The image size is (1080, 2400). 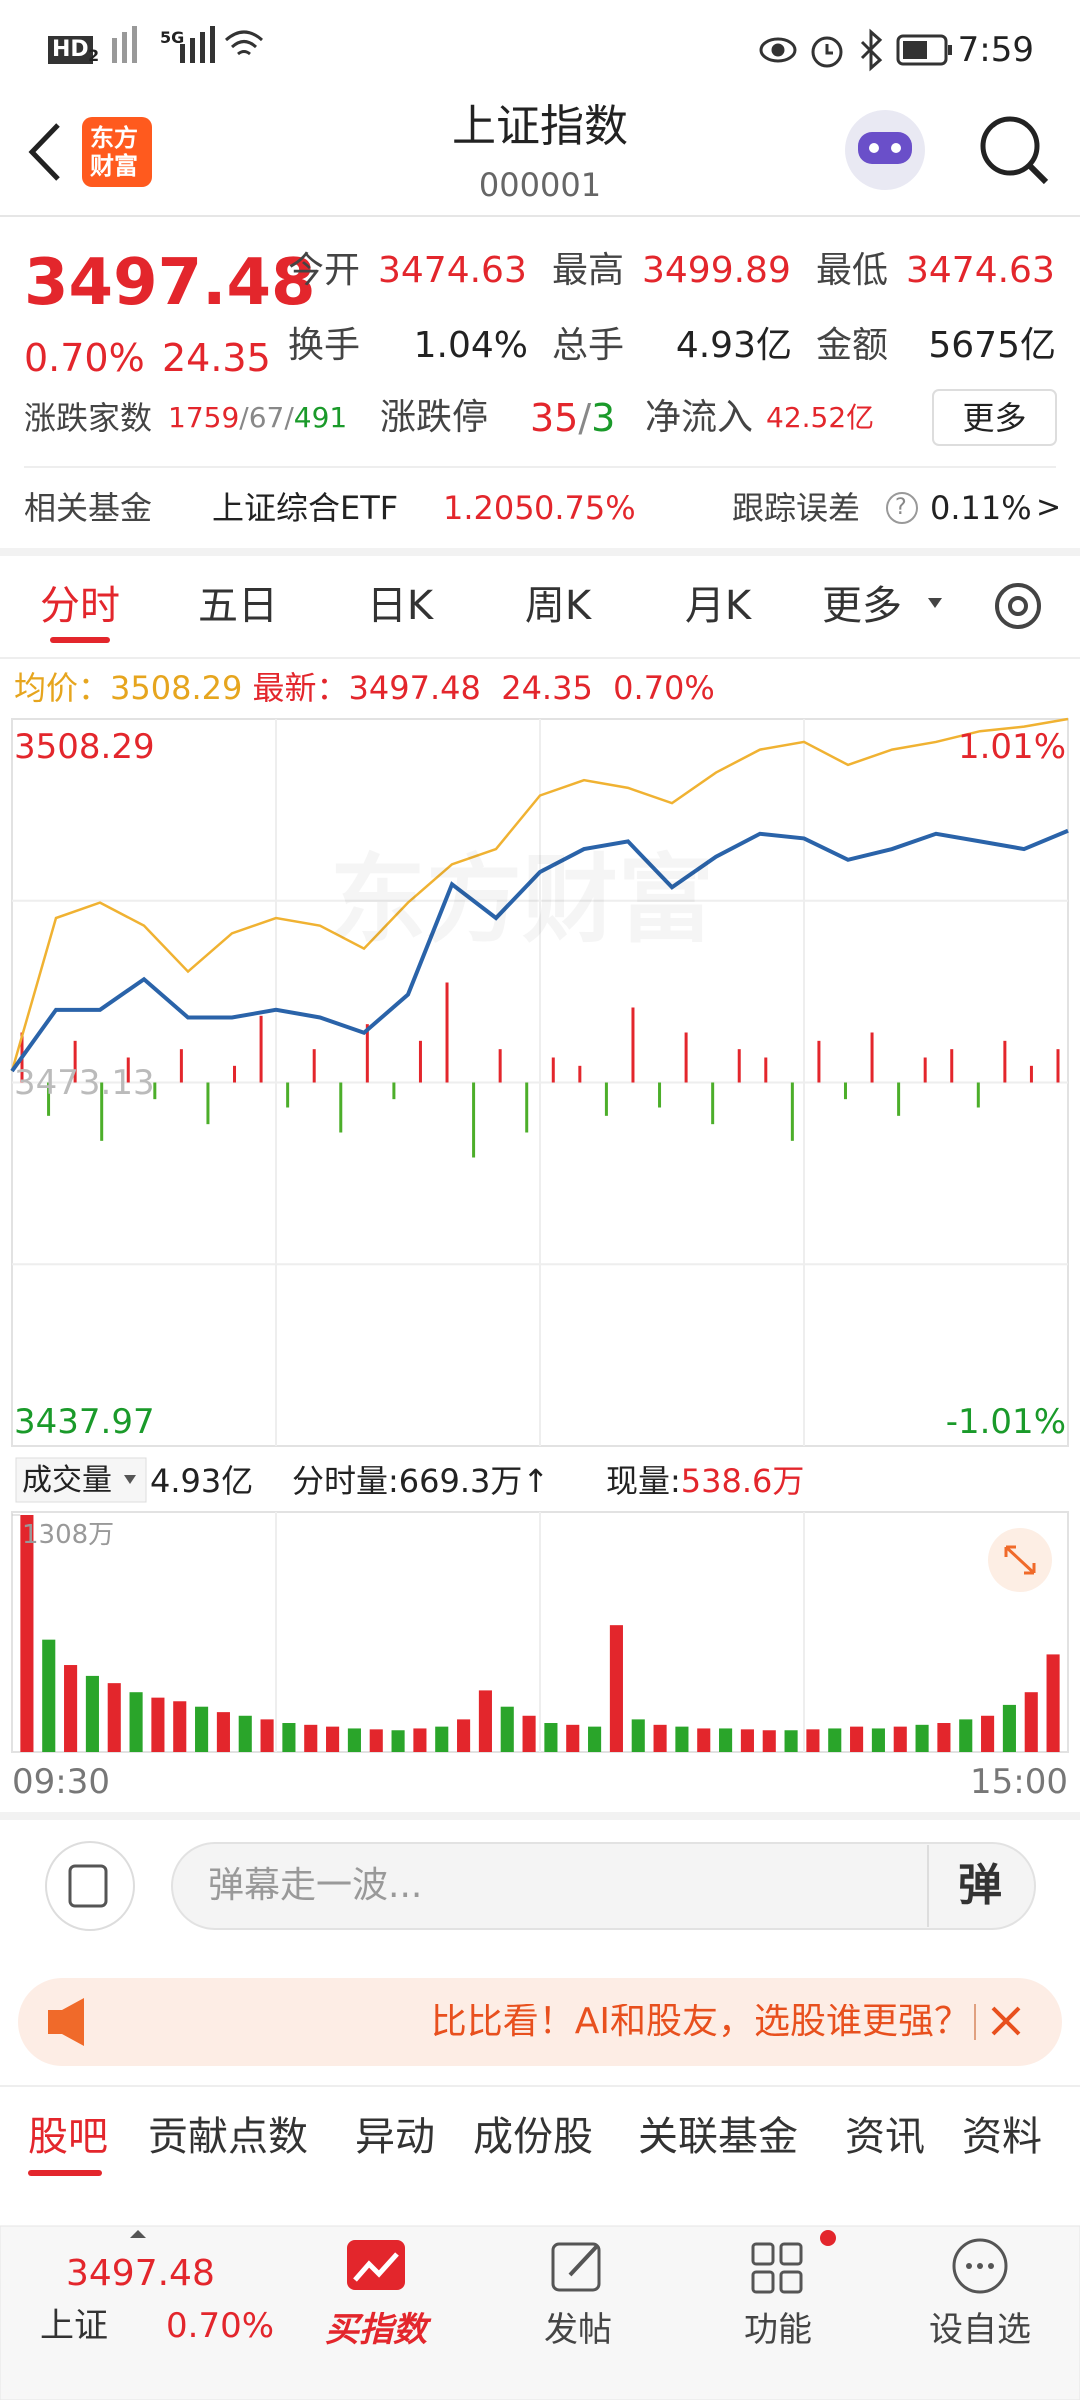 What do you see at coordinates (585, 508) in the screenshot?
I see `fund-pct: 0.75%` at bounding box center [585, 508].